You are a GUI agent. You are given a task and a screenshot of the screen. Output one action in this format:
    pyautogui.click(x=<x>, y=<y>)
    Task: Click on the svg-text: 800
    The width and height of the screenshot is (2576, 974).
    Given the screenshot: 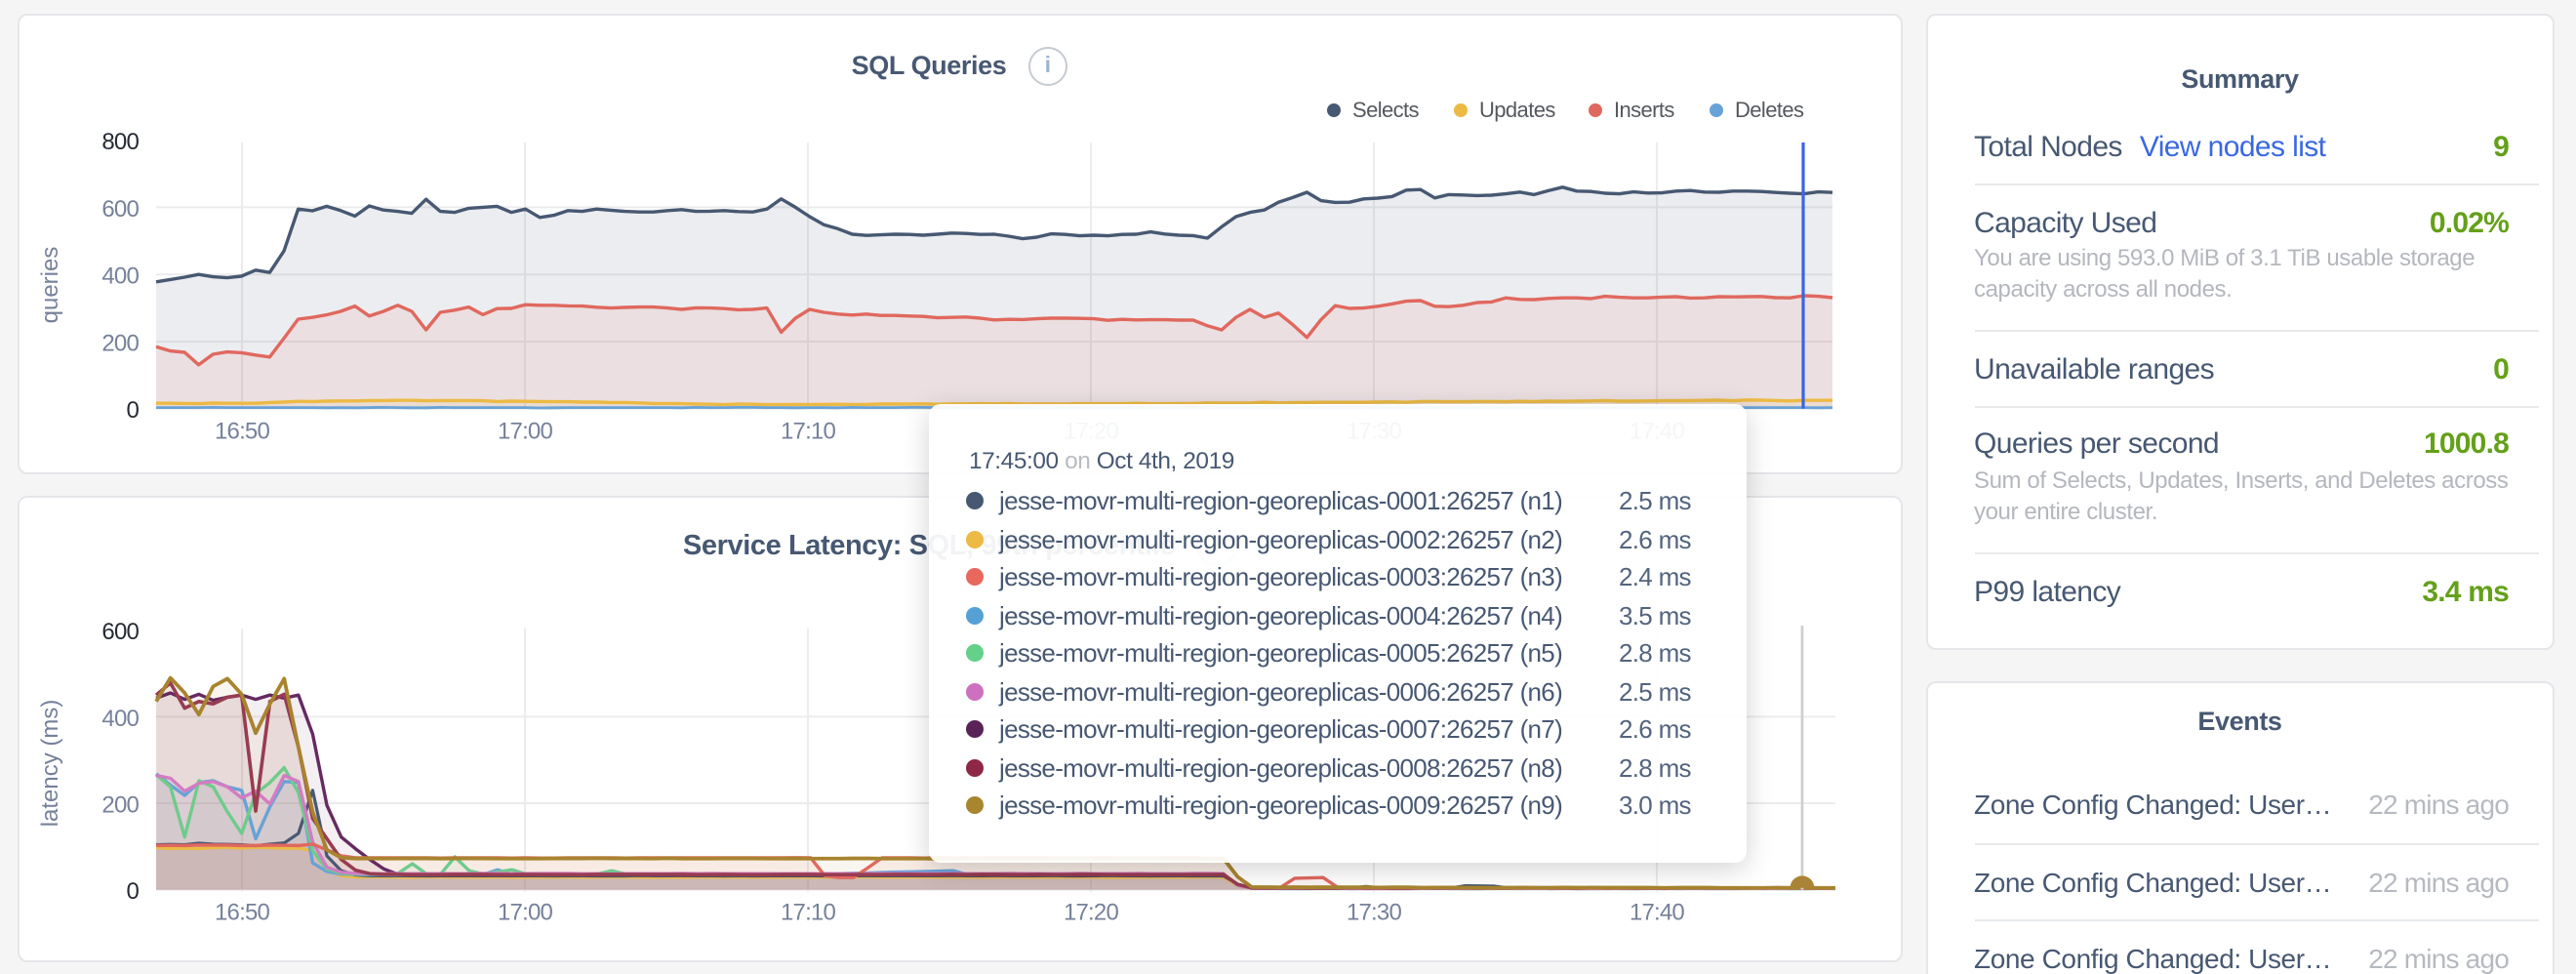 What is the action you would take?
    pyautogui.click(x=119, y=142)
    